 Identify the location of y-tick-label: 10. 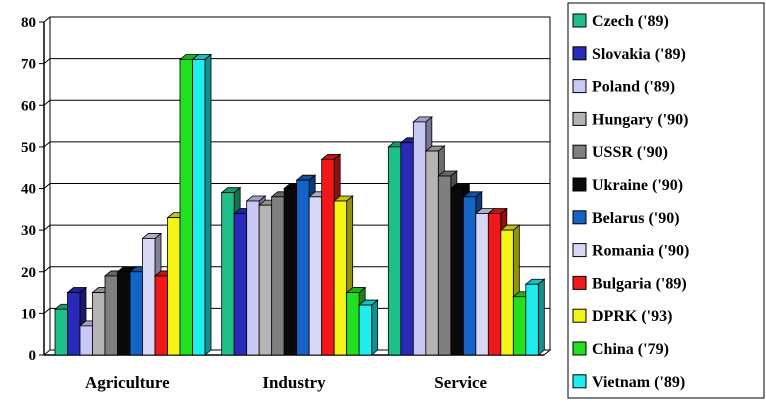
(28, 314).